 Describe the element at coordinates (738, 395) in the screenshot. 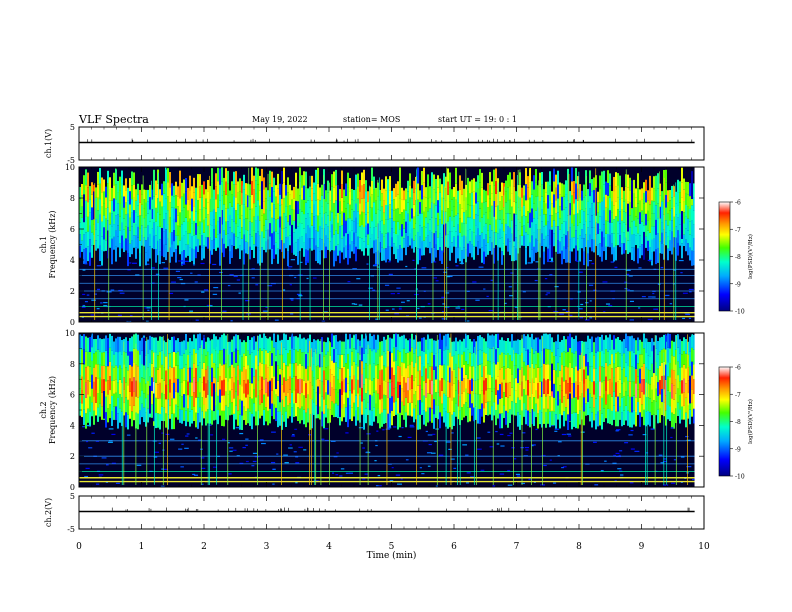

I see `colorbar-tick-label: -7` at that location.